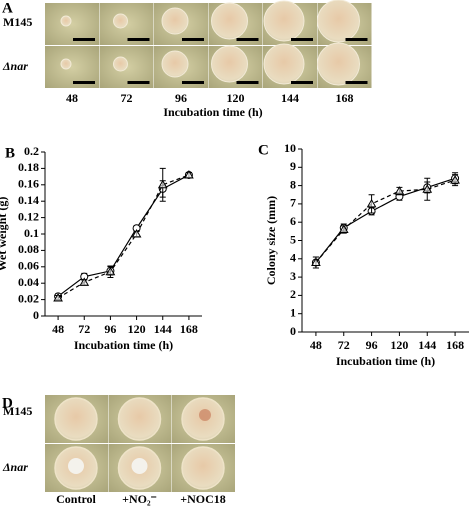  I want to click on column-label: 144, so click(290, 98).